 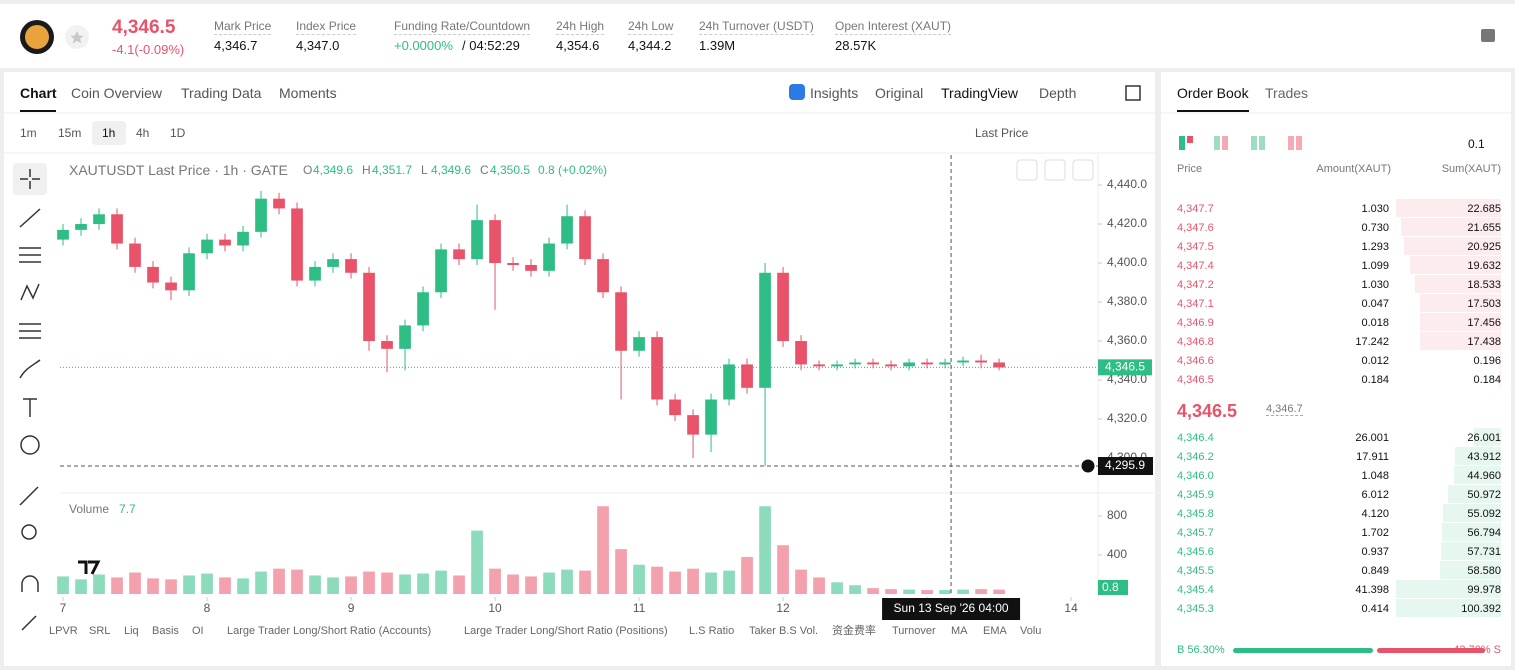 I want to click on channel-tool, so click(x=30, y=255).